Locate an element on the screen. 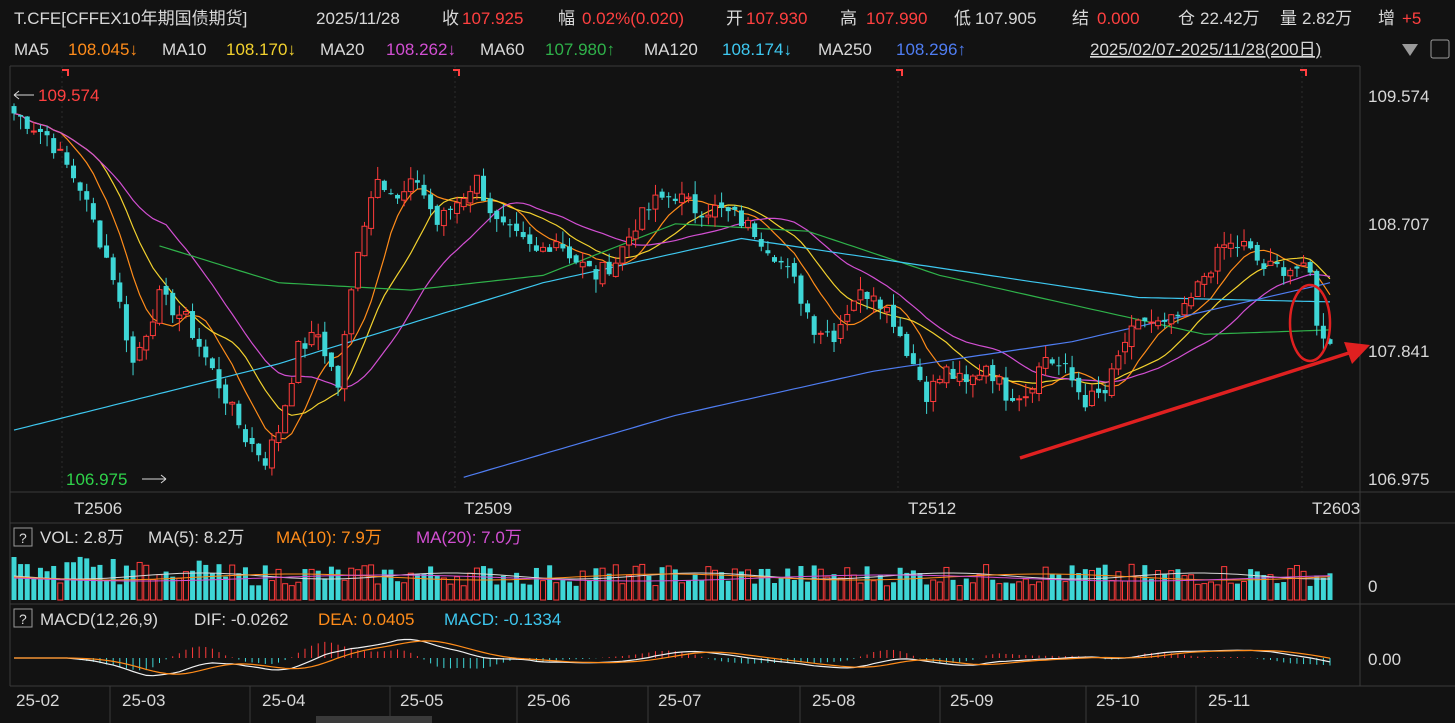 The image size is (1455, 723). month-label: 25-07 is located at coordinates (679, 700).